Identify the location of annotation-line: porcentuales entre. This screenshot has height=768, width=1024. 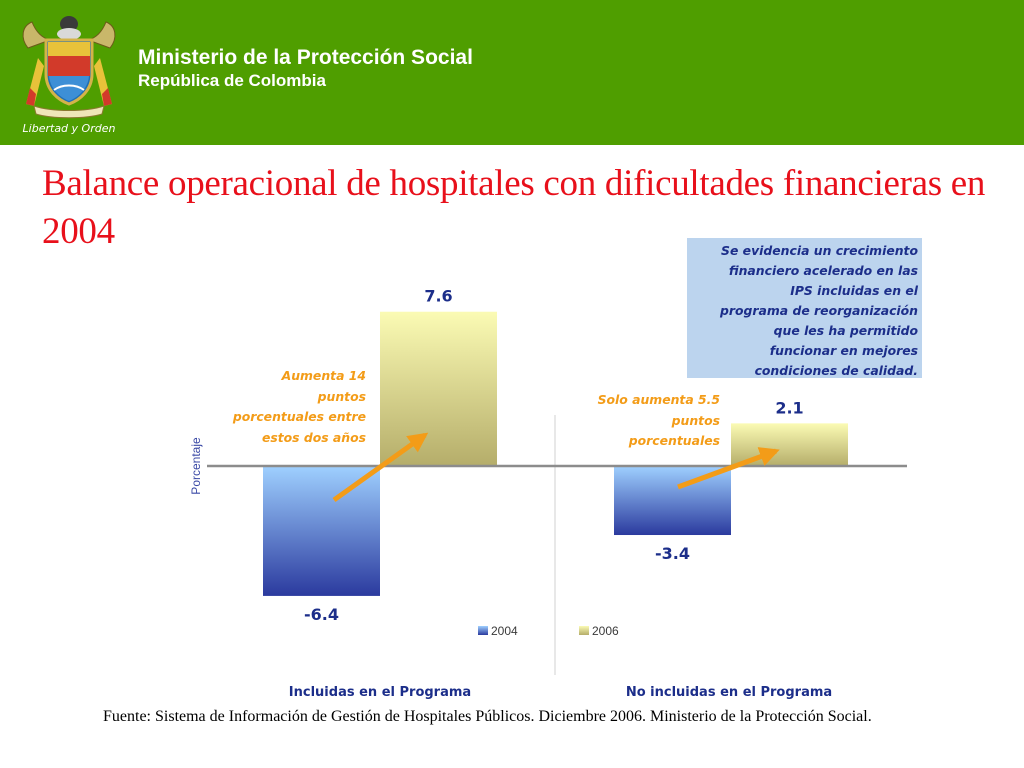
(299, 416).